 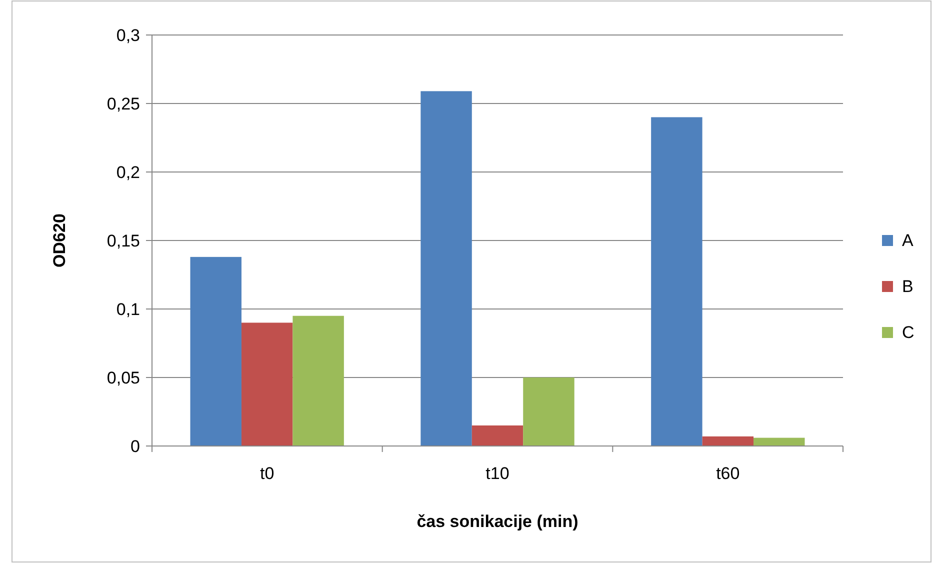 What do you see at coordinates (908, 240) in the screenshot?
I see `legend-label: A` at bounding box center [908, 240].